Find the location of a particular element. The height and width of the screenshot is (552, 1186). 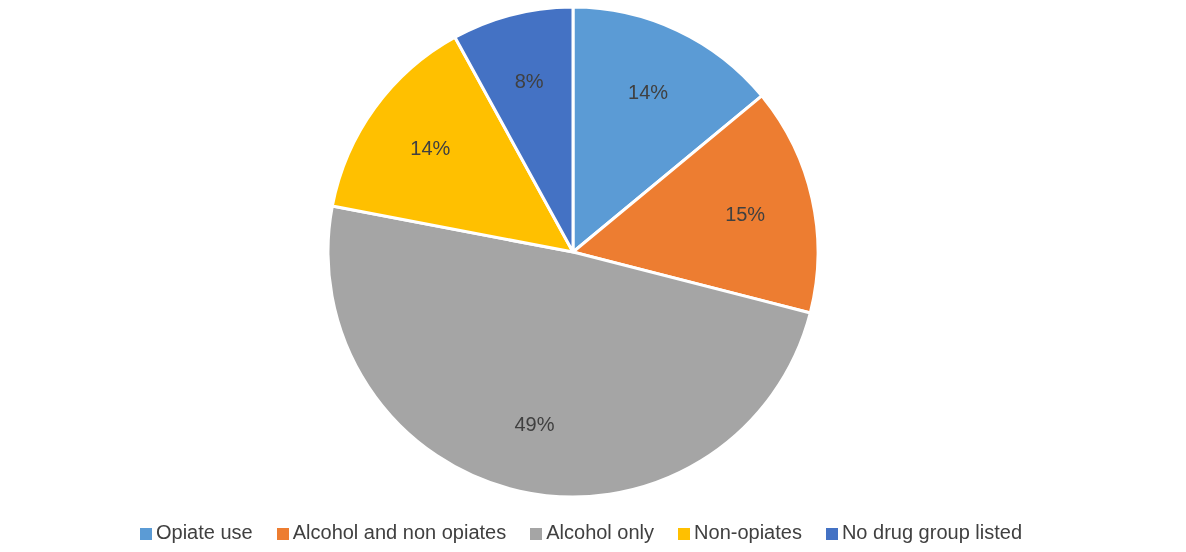

legend-label: Non-opiates is located at coordinates (748, 532).